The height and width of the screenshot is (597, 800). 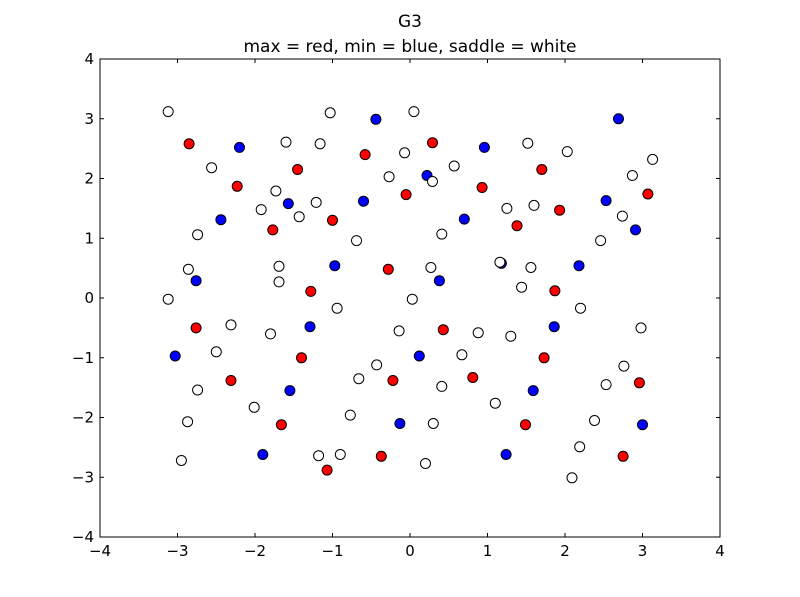 I want to click on y-tick-label: −1, so click(x=83, y=358).